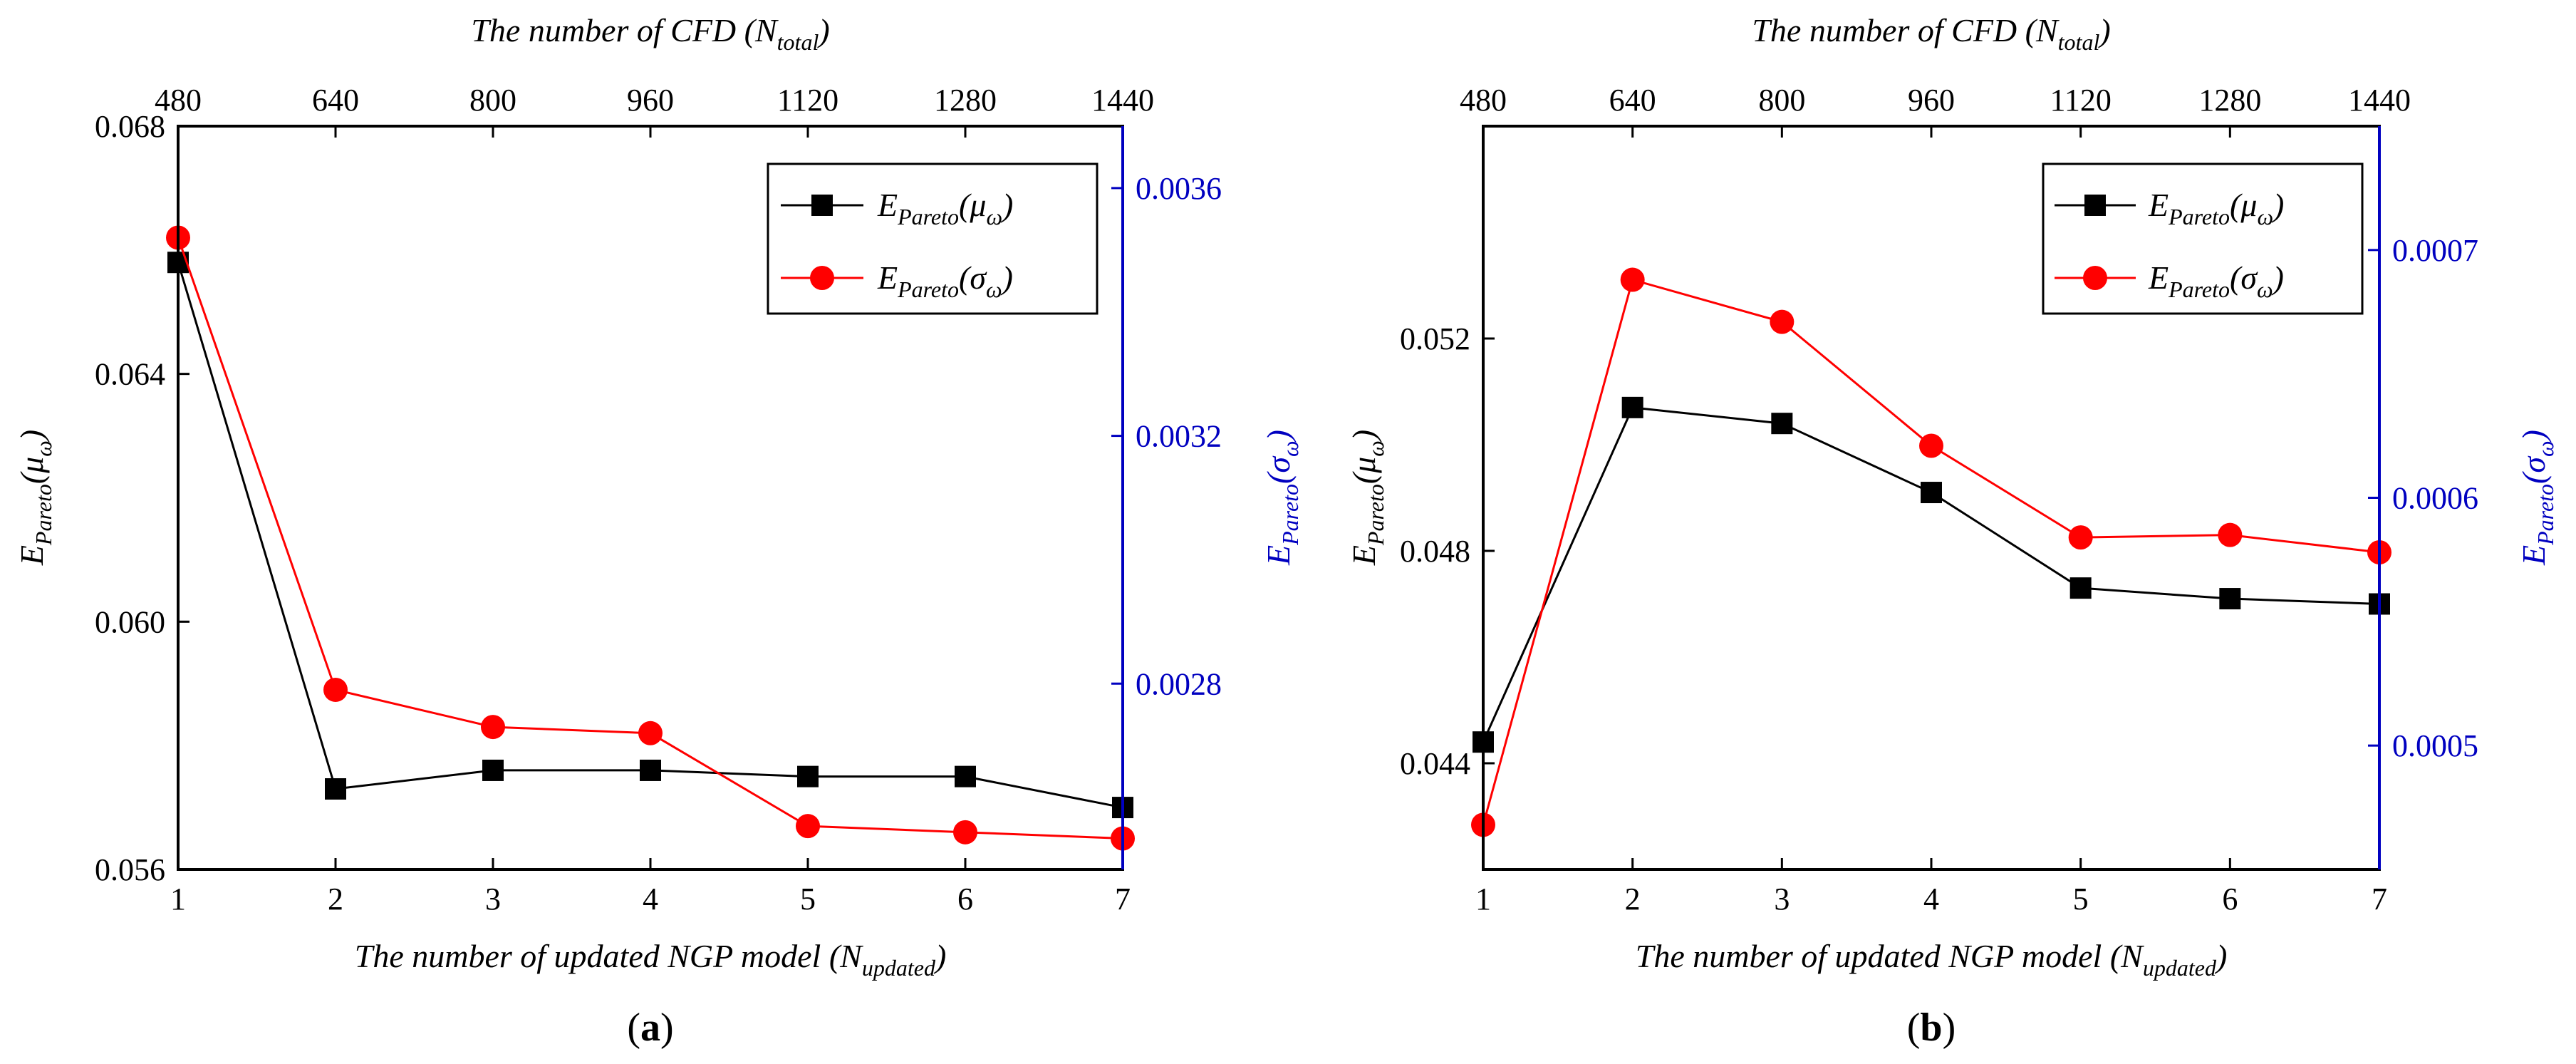  I want to click on x-tick-label-b-6: 7, so click(2379, 899).